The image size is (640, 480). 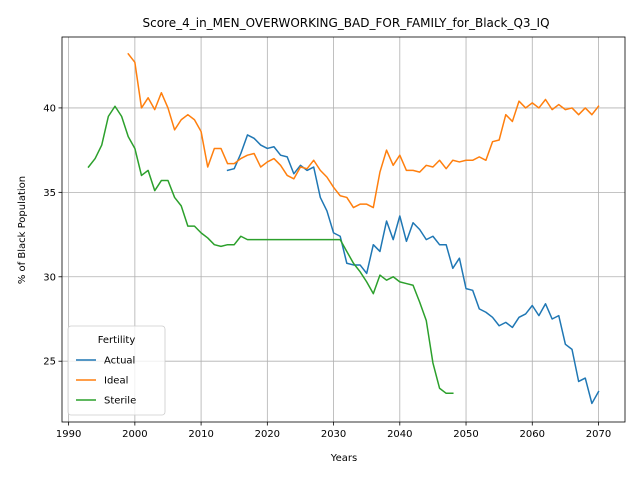 What do you see at coordinates (49, 193) in the screenshot?
I see `y-tick-label: 35` at bounding box center [49, 193].